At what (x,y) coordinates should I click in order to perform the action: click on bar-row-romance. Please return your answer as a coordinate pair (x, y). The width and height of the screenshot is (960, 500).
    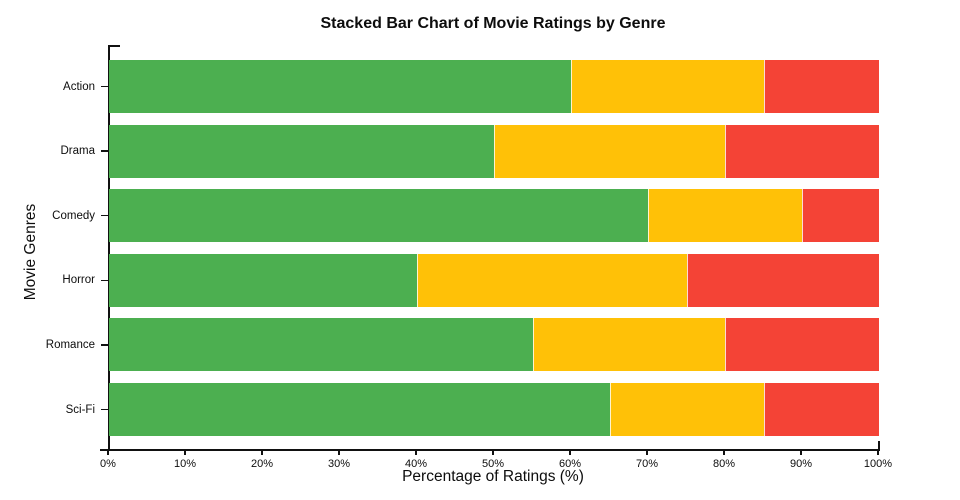
    Looking at the image, I should click on (494, 345).